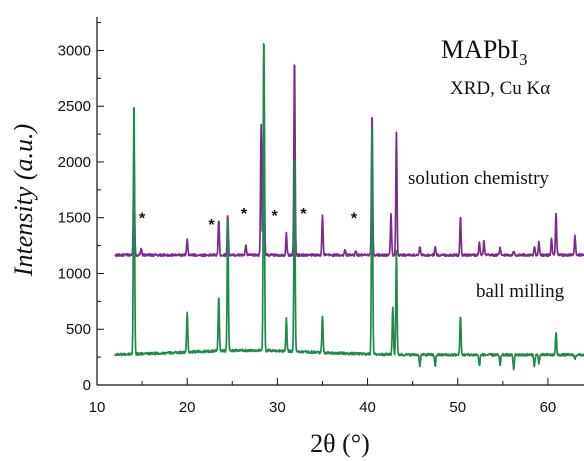  I want to click on series-label-ball-milling: ball milling, so click(520, 291).